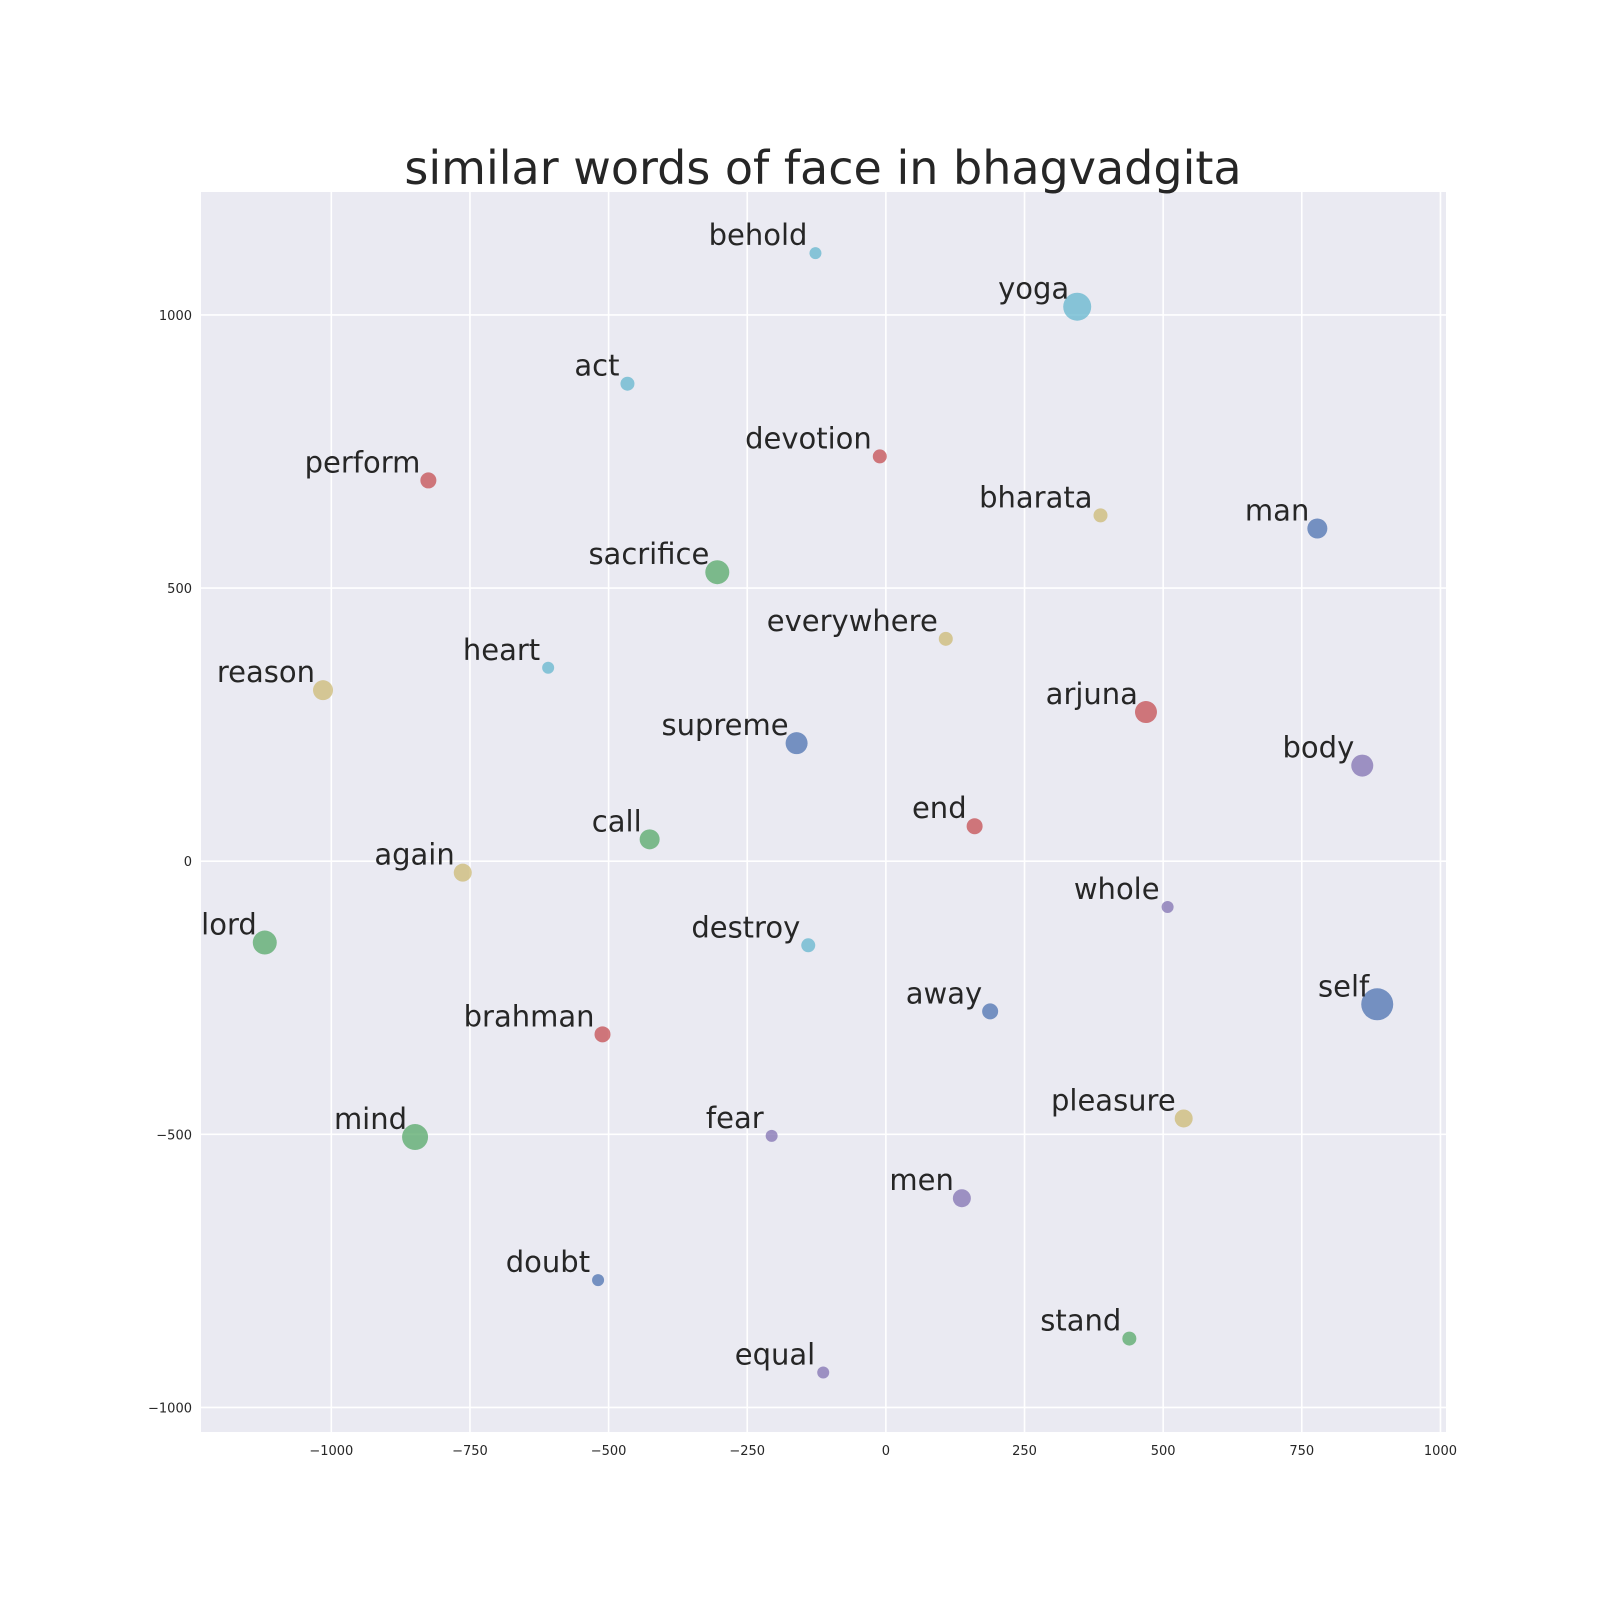 This screenshot has width=1600, height=1600. Describe the element at coordinates (1145, 712) in the screenshot. I see `point-arjuna` at that location.